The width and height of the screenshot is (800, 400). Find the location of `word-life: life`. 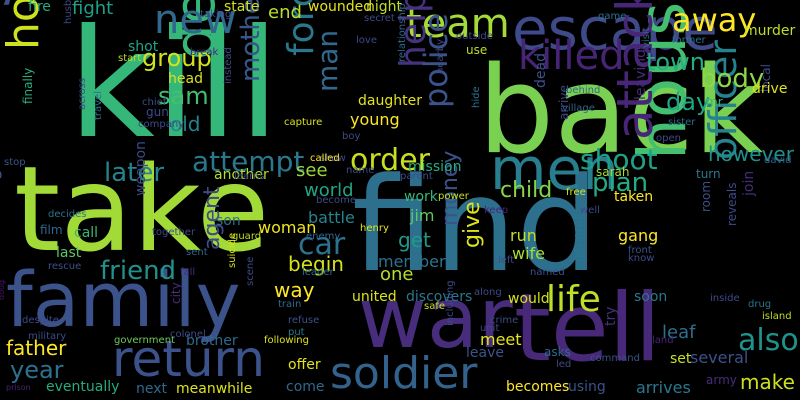

word-life: life is located at coordinates (573, 299).